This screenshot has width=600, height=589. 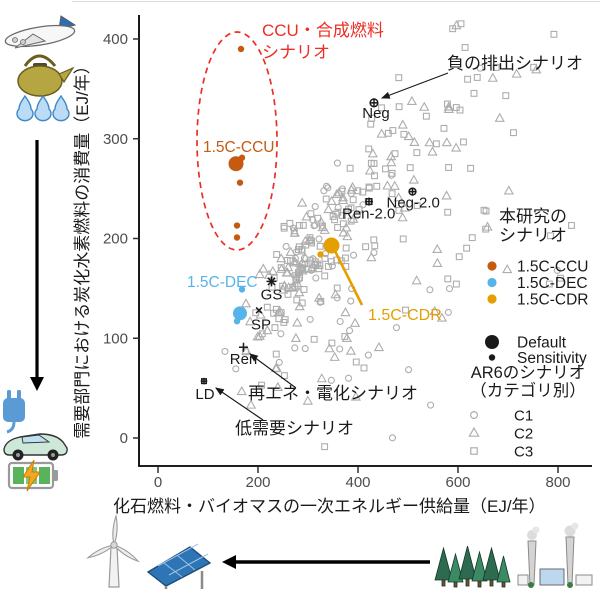 What do you see at coordinates (357, 482) in the screenshot?
I see `x-tick-label: 400` at bounding box center [357, 482].